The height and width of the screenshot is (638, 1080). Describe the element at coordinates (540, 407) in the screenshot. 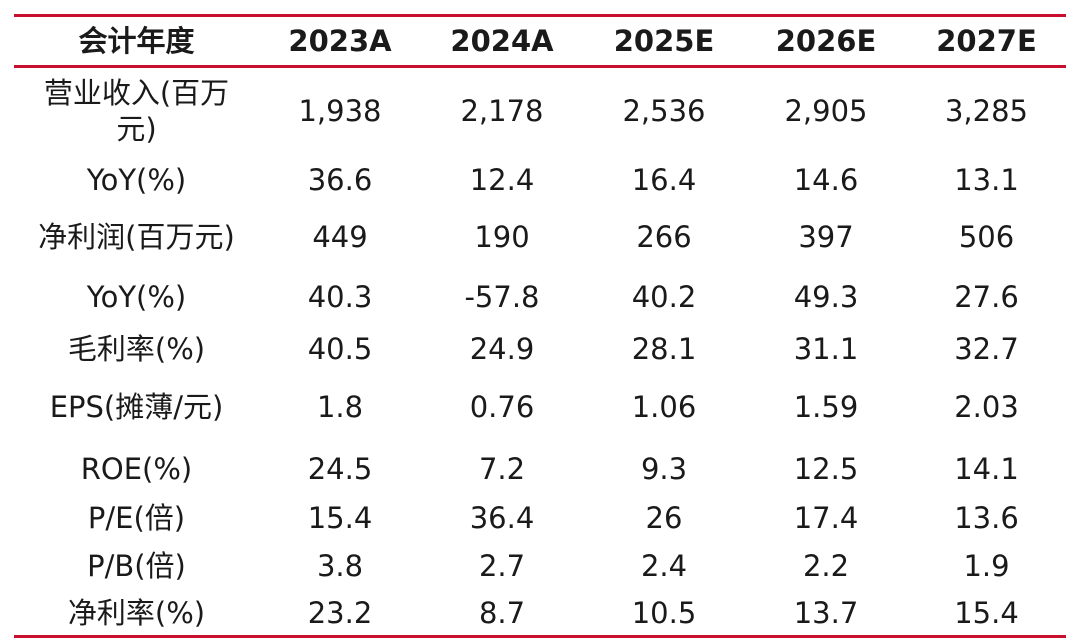

I see `table-row: EPS(摊薄/元) 1.8 0.76 1.06 1.59 2.03` at that location.